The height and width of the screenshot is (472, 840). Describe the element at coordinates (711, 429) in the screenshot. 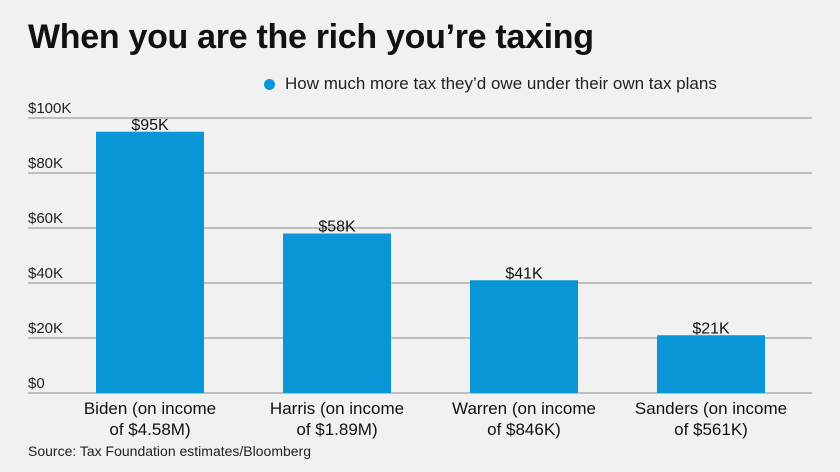

I see `x-tick-label: of $561K)` at that location.